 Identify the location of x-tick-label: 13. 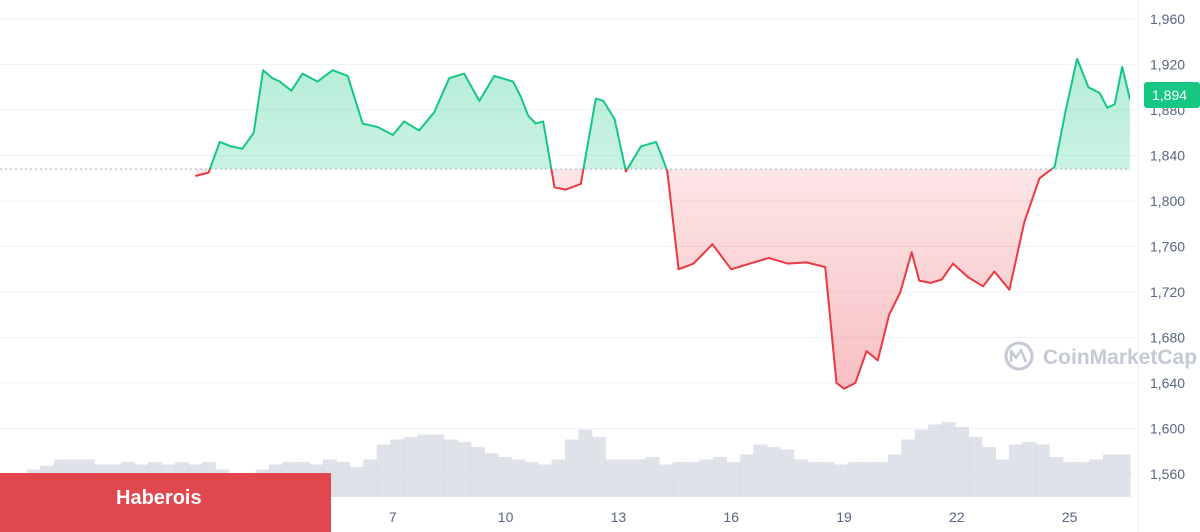
(619, 517).